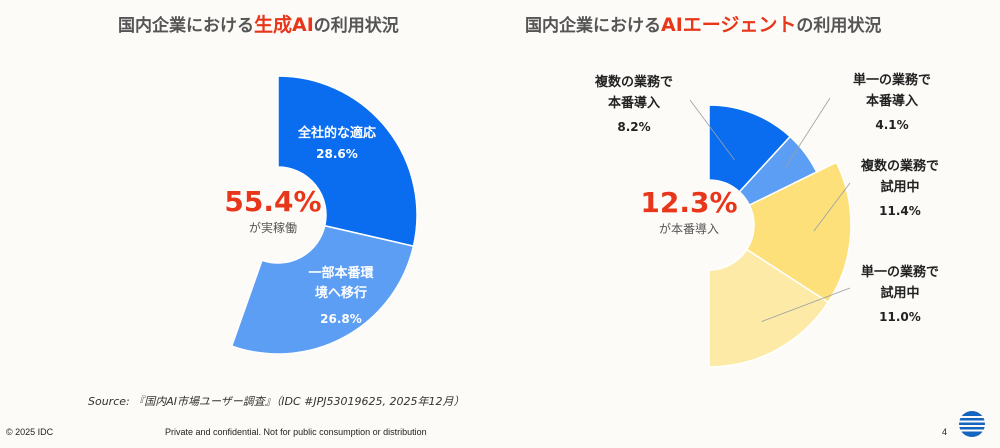 This screenshot has height=448, width=1000. I want to click on page-number: 4, so click(945, 432).